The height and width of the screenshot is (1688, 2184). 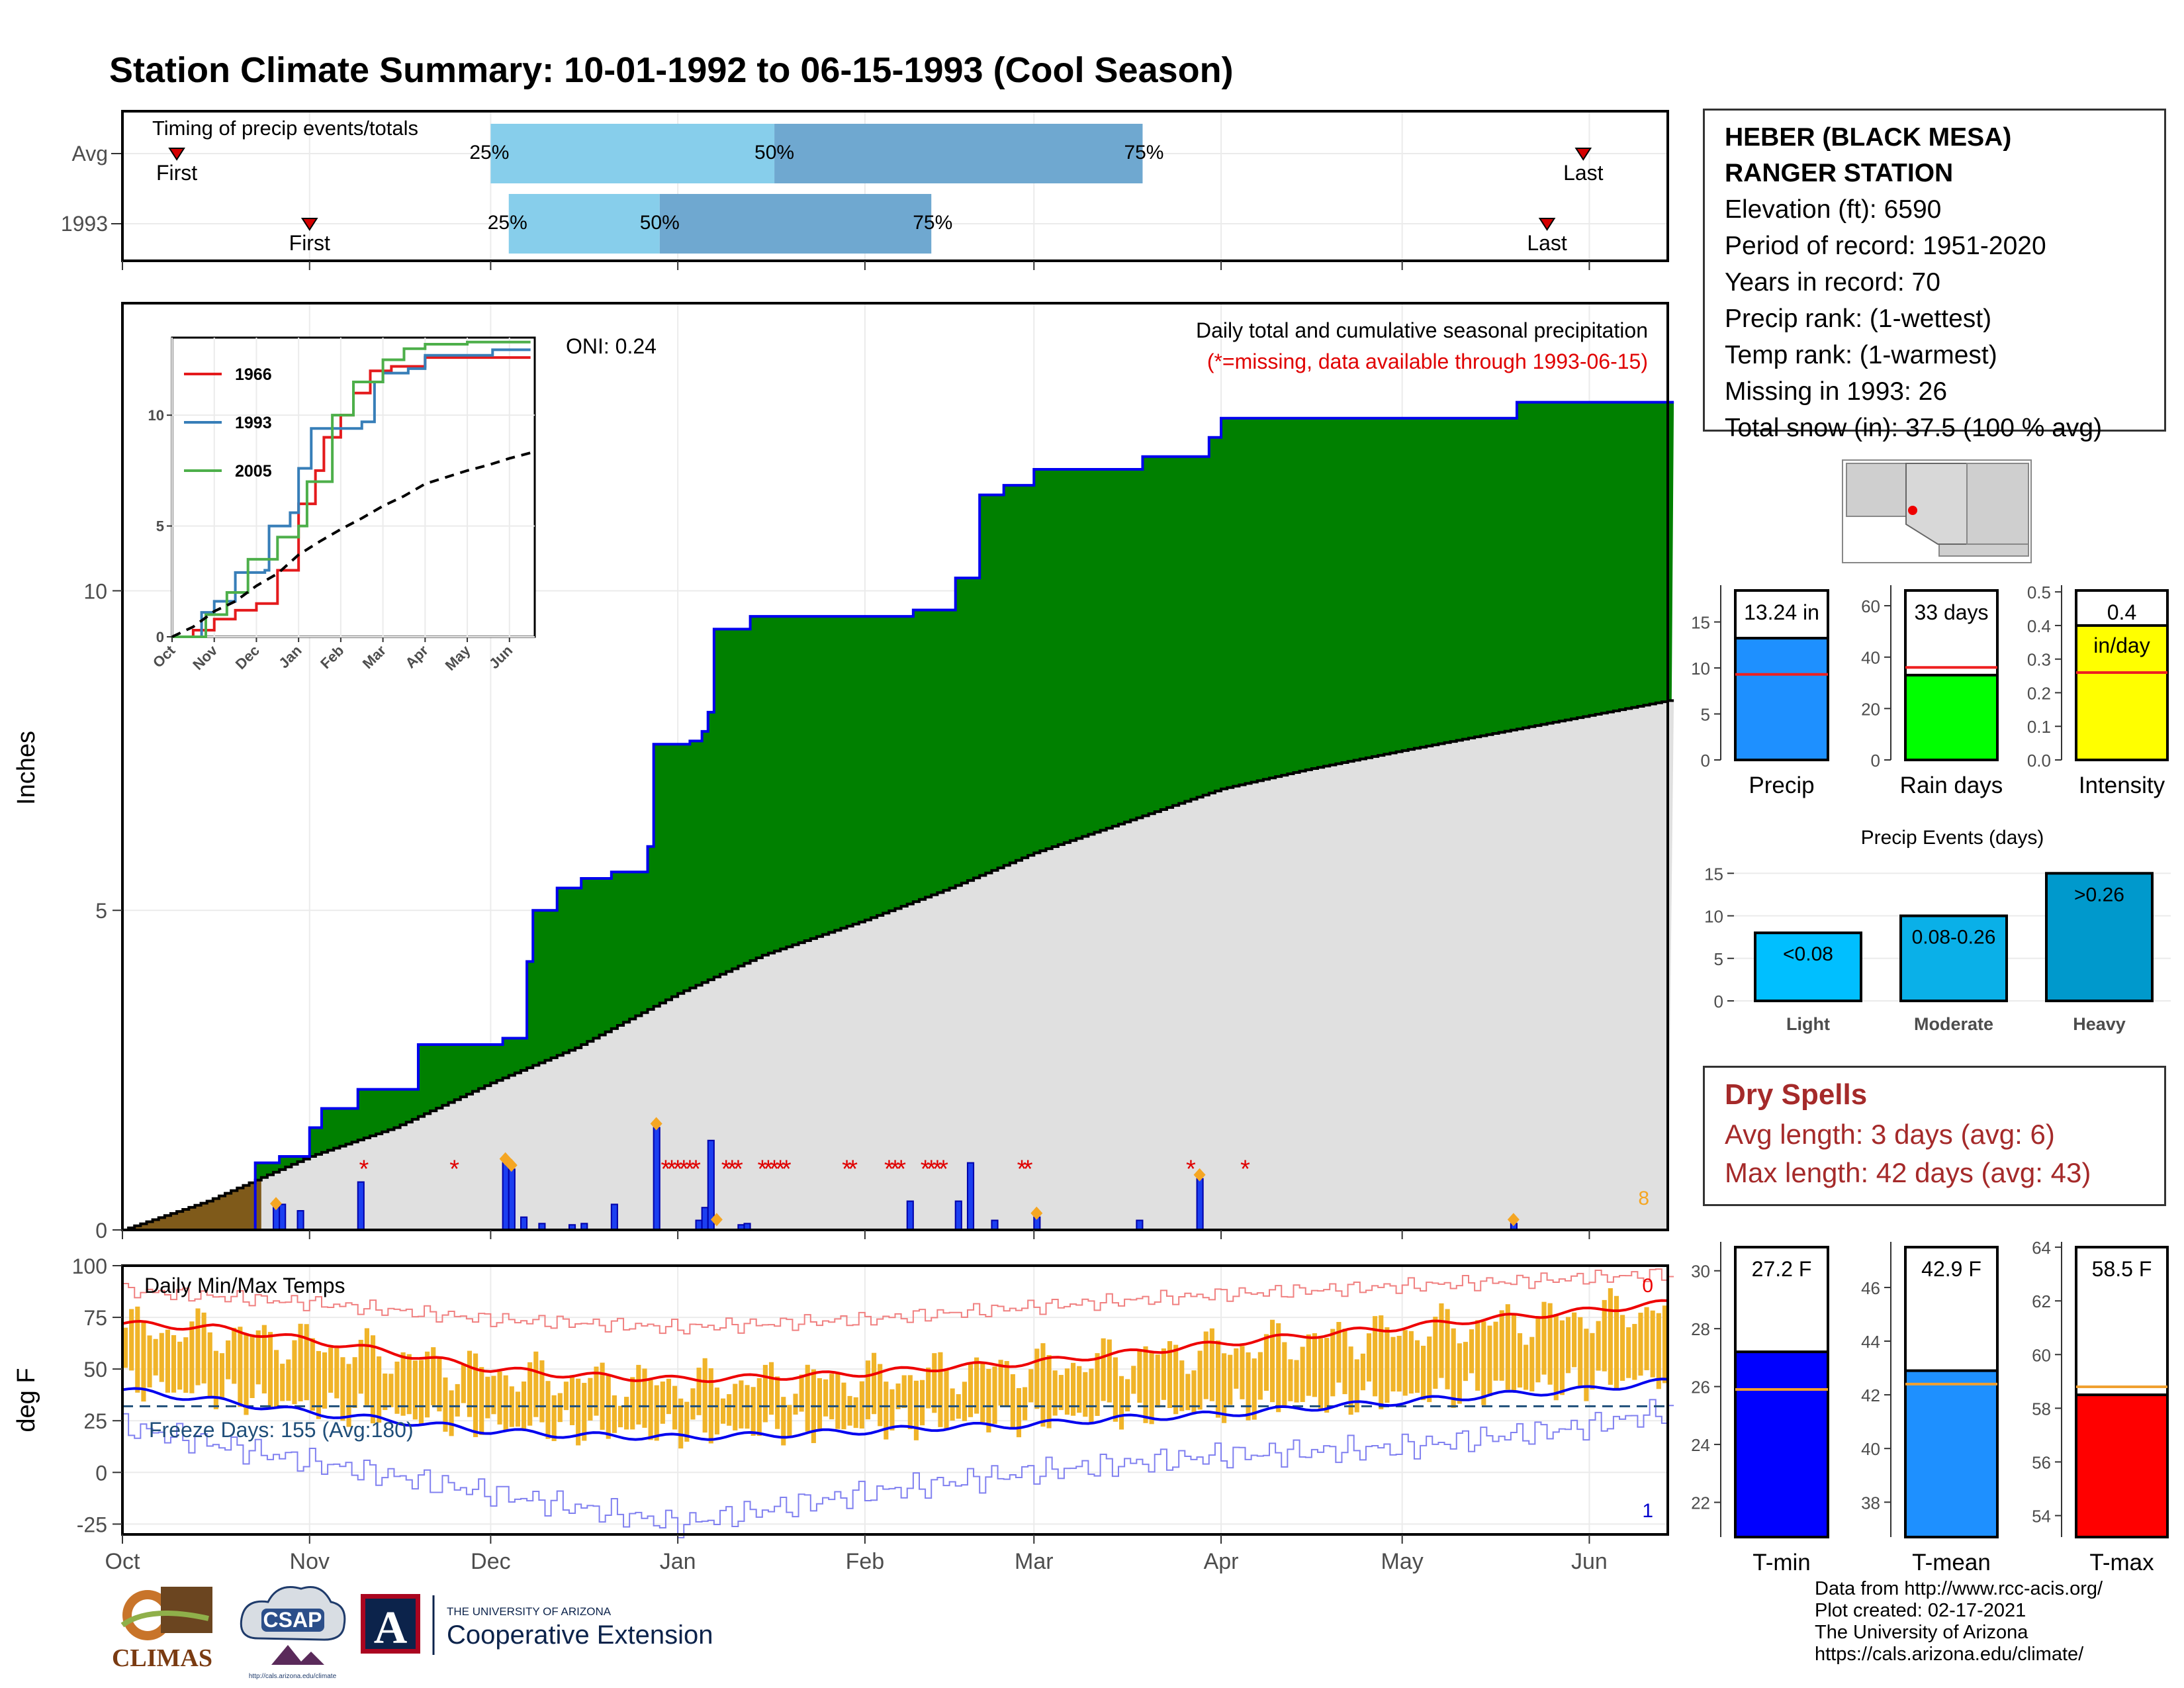 What do you see at coordinates (26, 1400) in the screenshot?
I see `temp-y-axis-label: deg F` at bounding box center [26, 1400].